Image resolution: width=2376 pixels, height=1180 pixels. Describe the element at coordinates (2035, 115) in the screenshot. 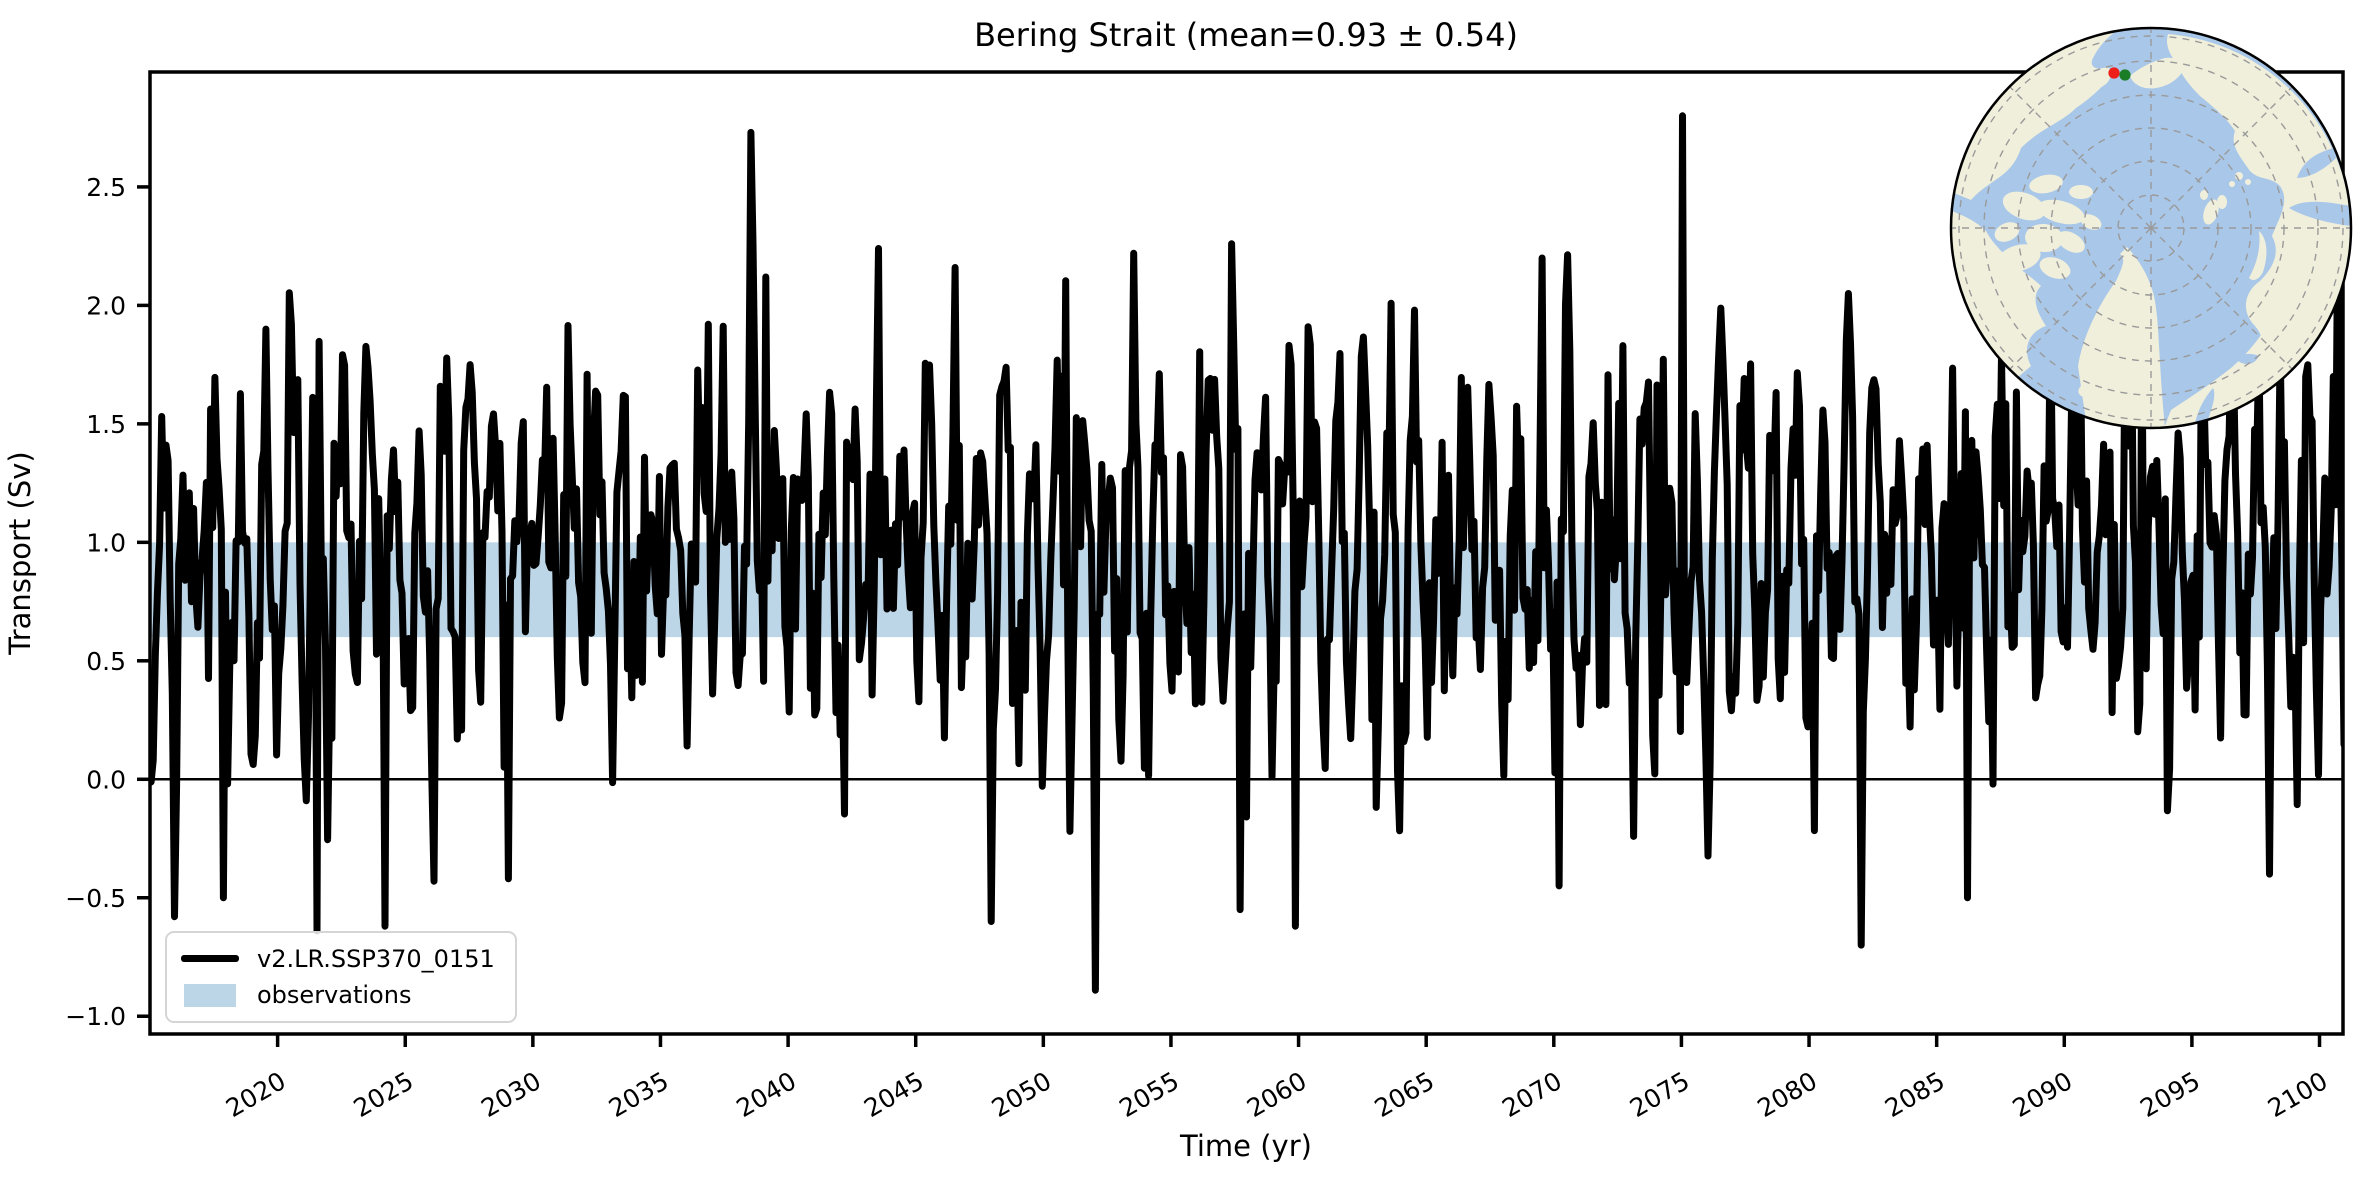

I see `land-alaska` at that location.